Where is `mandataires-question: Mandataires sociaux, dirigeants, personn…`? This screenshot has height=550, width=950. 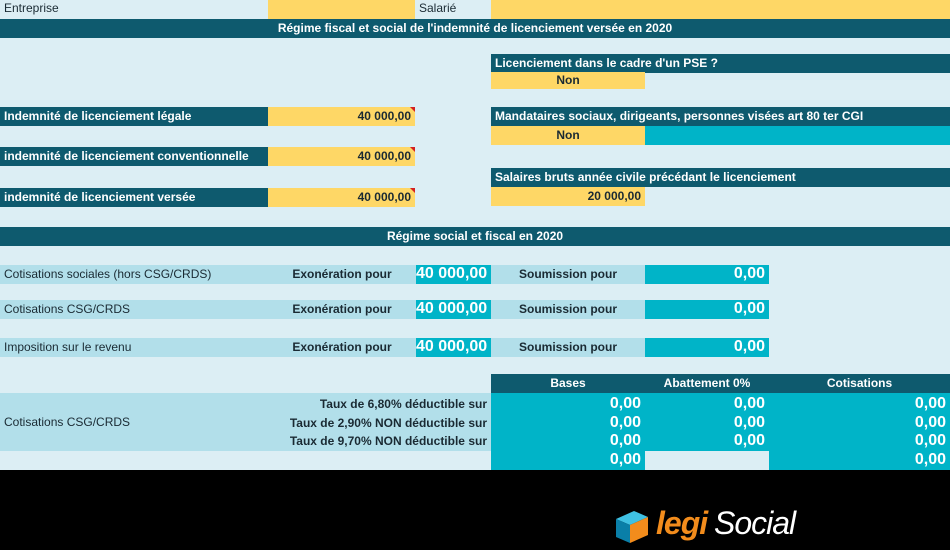
mandataires-question: Mandataires sociaux, dirigeants, personn… is located at coordinates (720, 116).